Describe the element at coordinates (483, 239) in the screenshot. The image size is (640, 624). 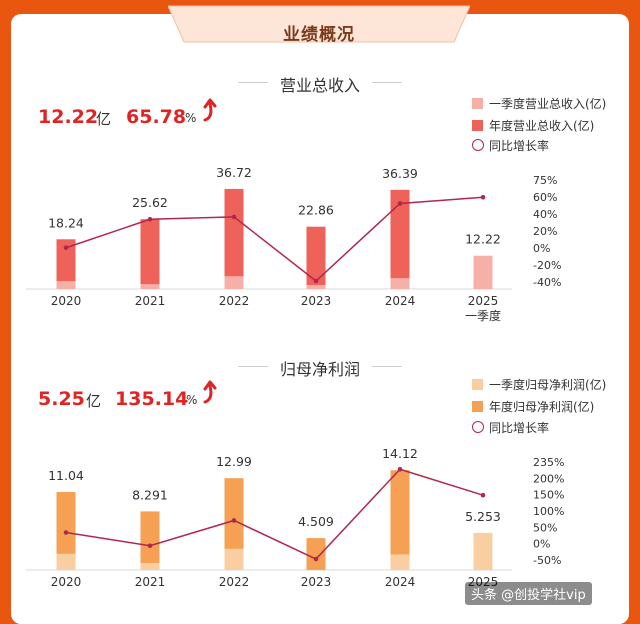
I see `bar-data-label: 12.22` at that location.